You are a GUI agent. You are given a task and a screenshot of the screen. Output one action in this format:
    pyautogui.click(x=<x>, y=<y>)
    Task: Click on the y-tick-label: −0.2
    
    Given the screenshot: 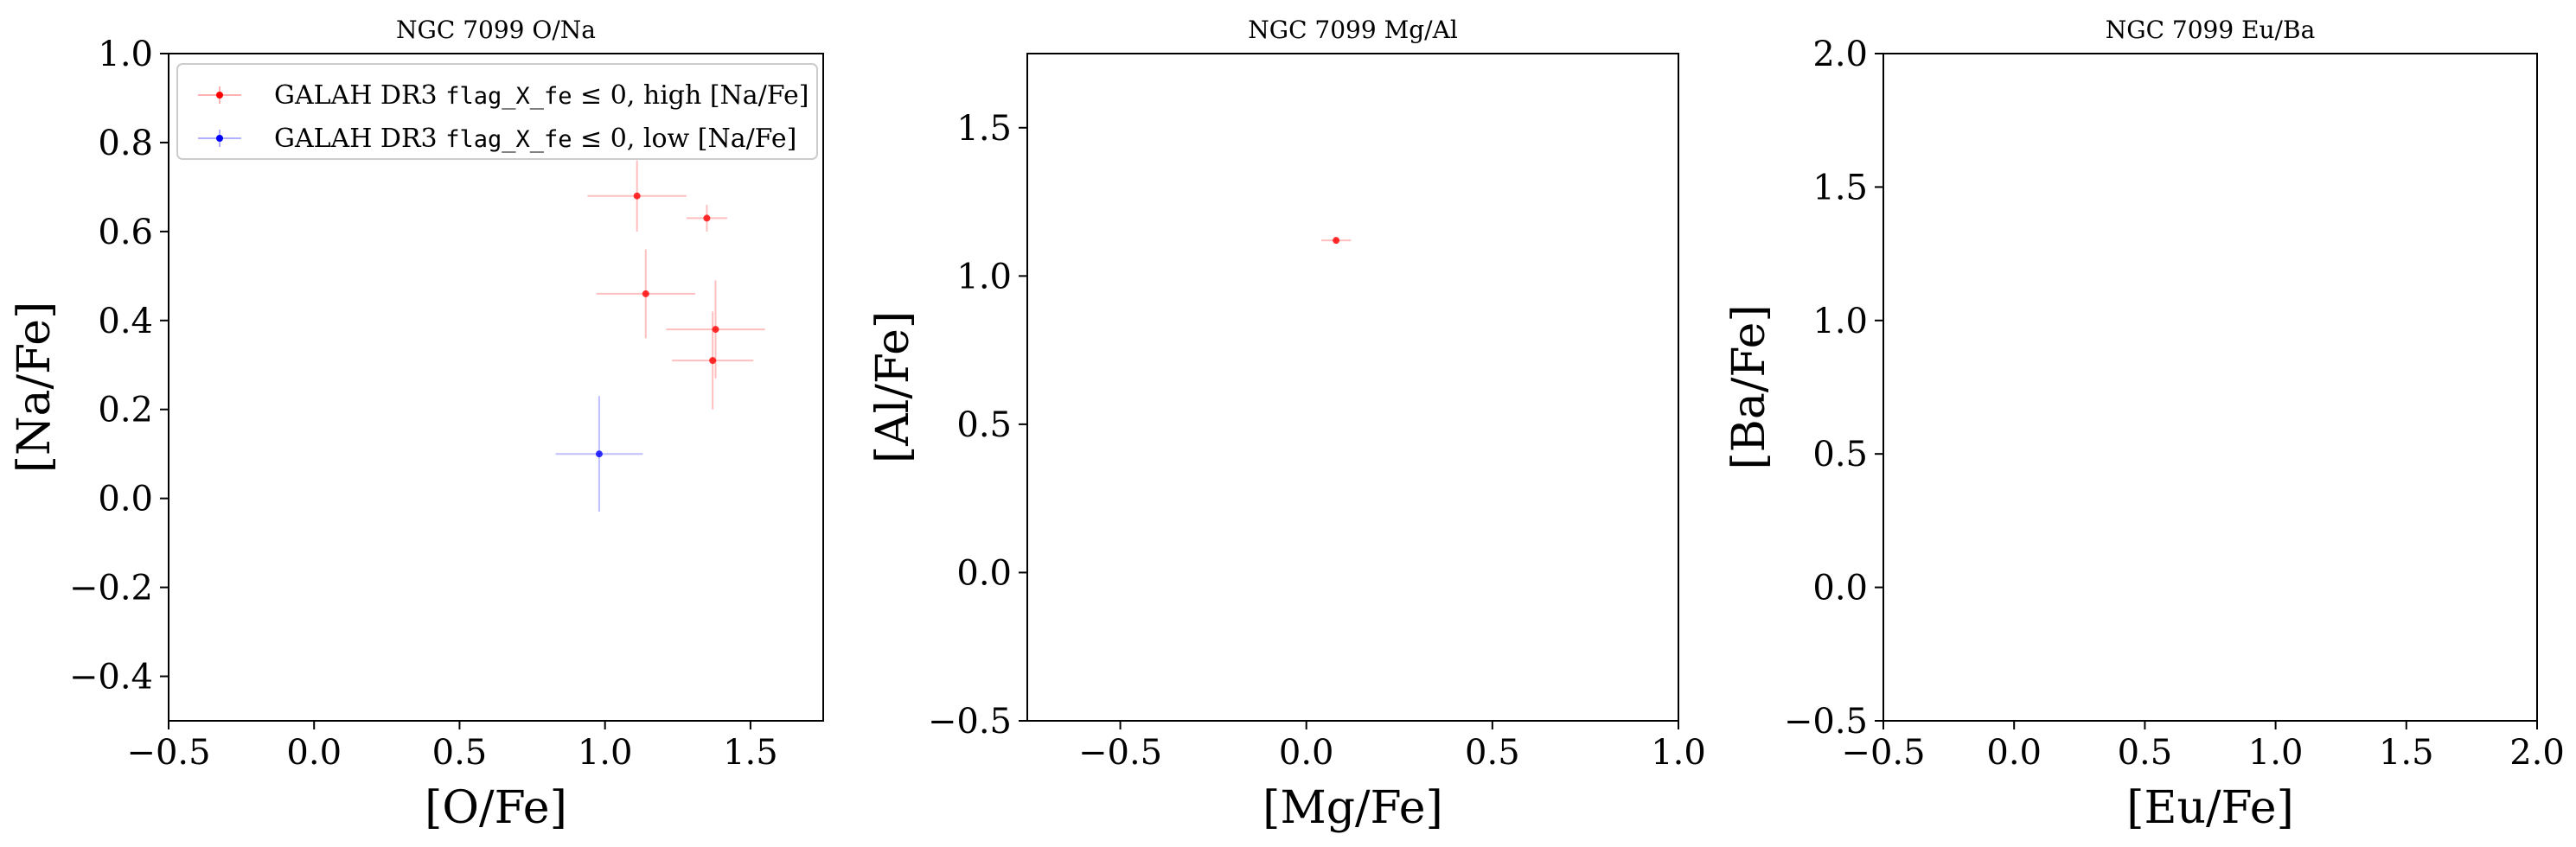 What is the action you would take?
    pyautogui.click(x=111, y=588)
    